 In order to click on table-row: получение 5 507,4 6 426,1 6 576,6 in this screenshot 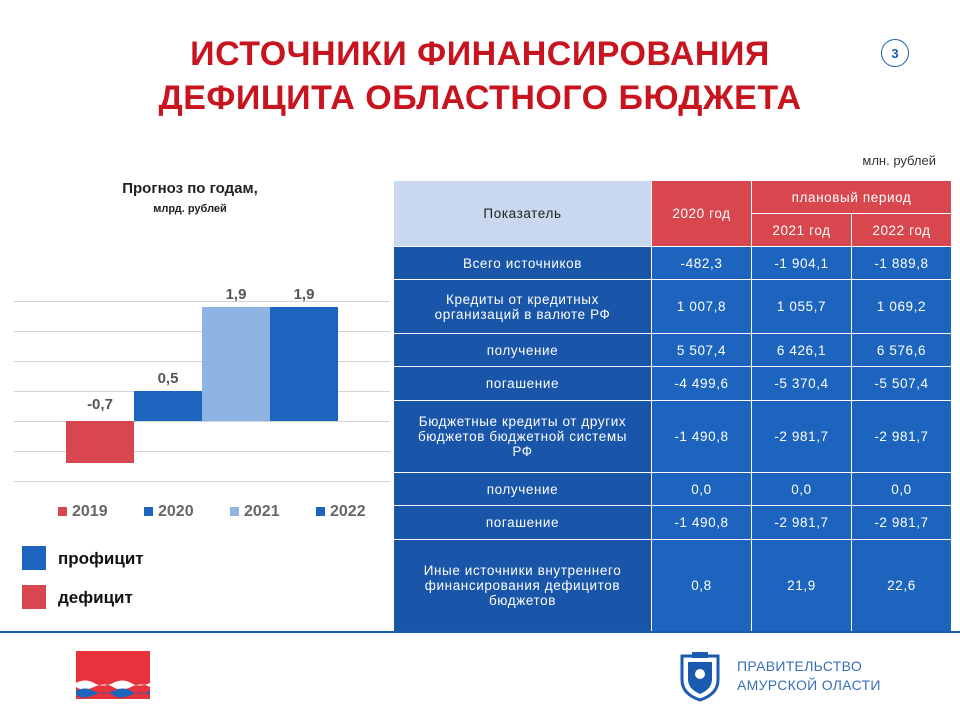, I will do `click(673, 350)`.